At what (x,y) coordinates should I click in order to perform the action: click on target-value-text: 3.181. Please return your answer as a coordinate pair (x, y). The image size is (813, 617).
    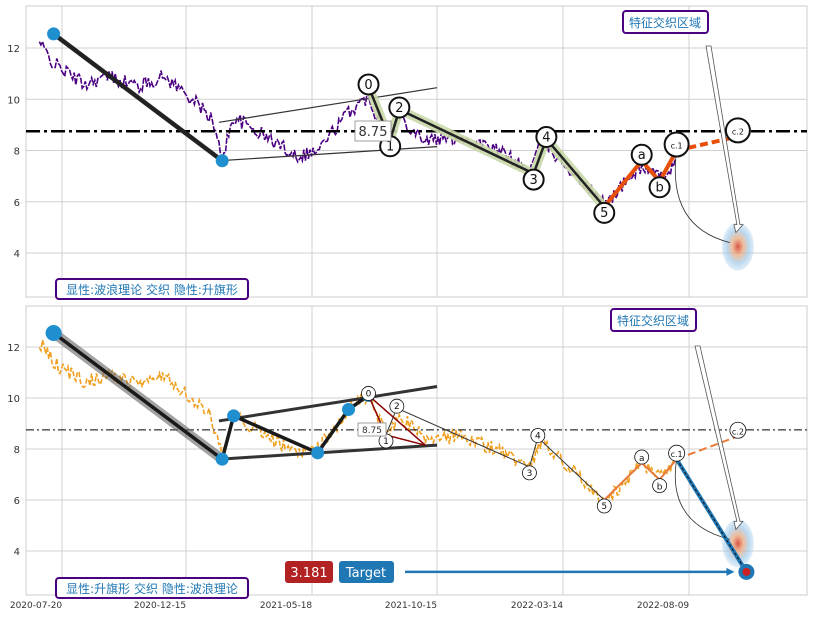
    Looking at the image, I should click on (308, 573).